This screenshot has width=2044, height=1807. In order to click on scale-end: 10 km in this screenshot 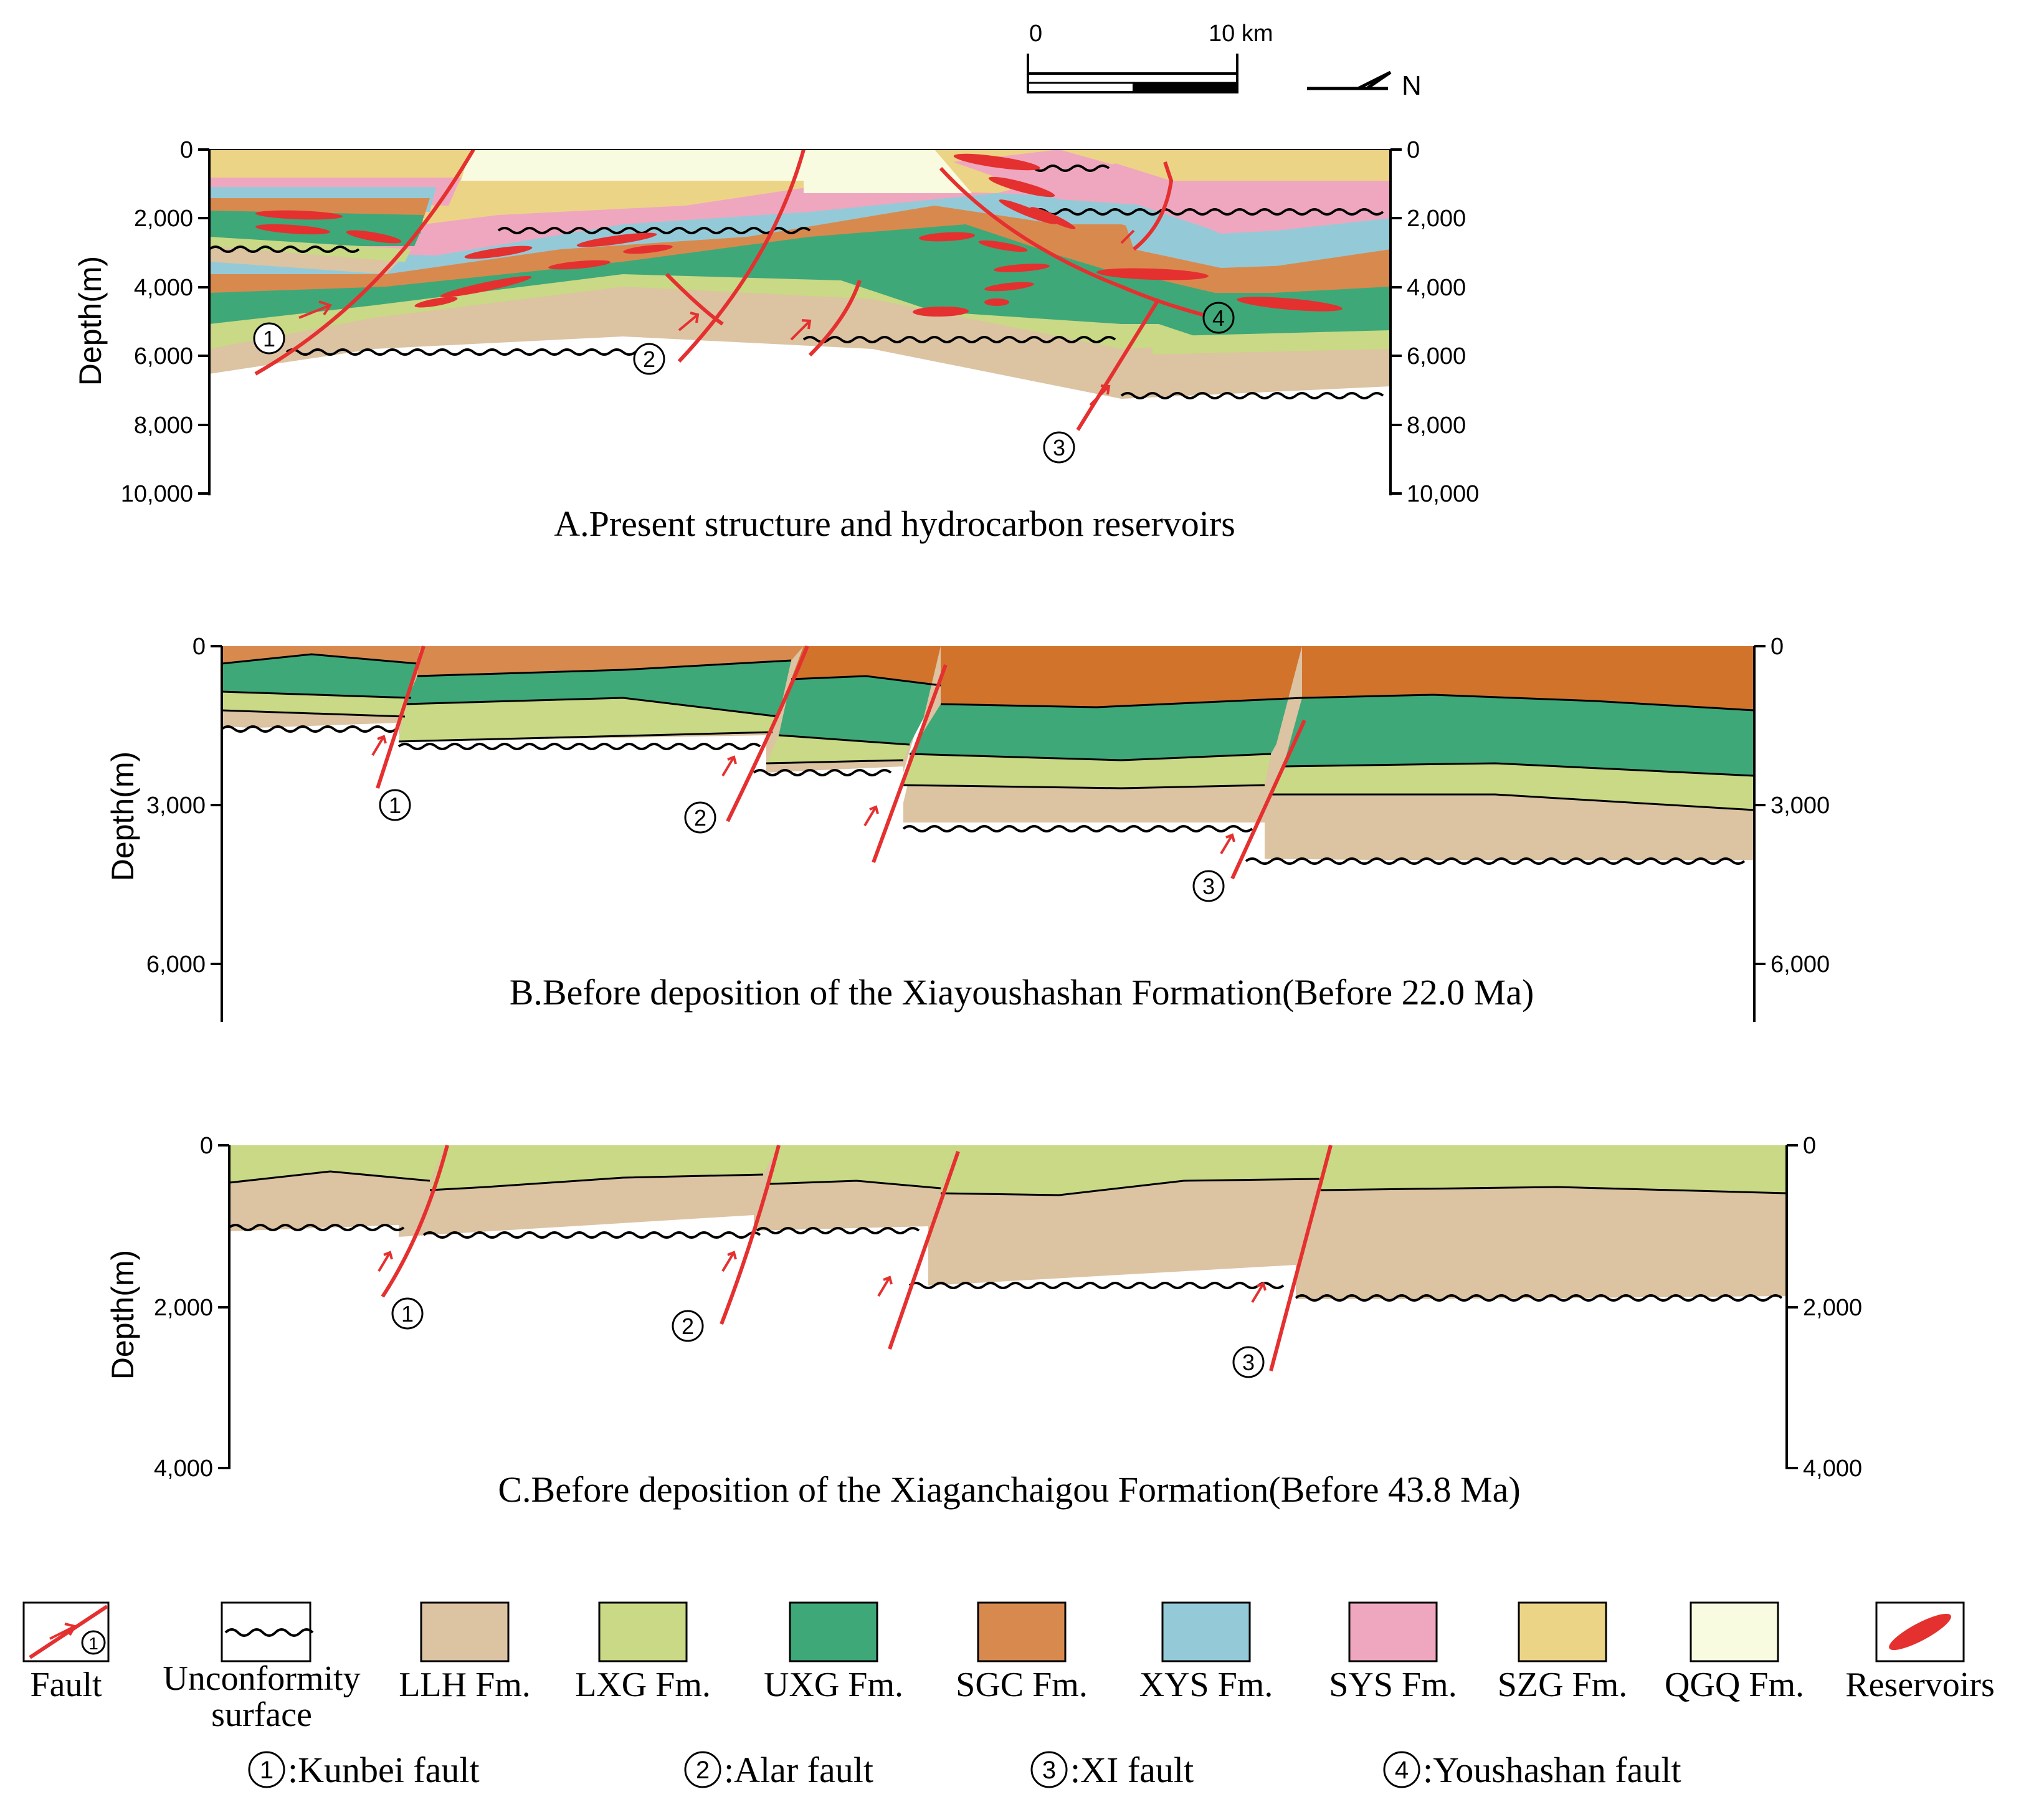, I will do `click(1241, 34)`.